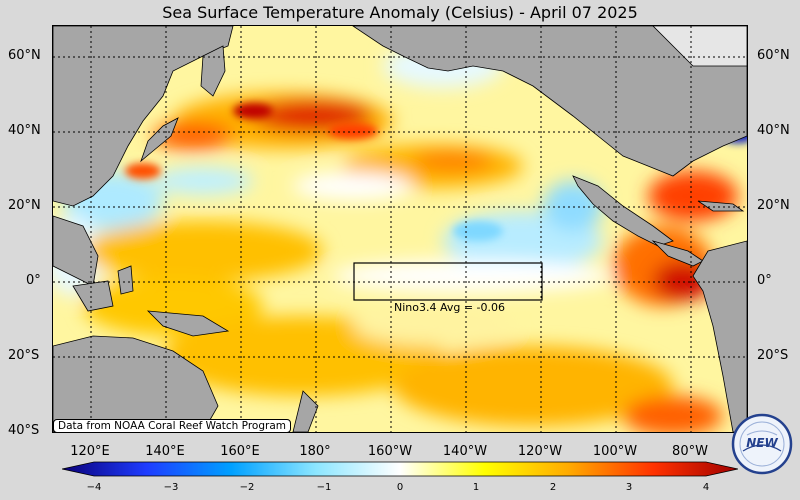 The image size is (800, 500). Describe the element at coordinates (773, 205) in the screenshot. I see `lat-label-20n-right: 20°N` at that location.